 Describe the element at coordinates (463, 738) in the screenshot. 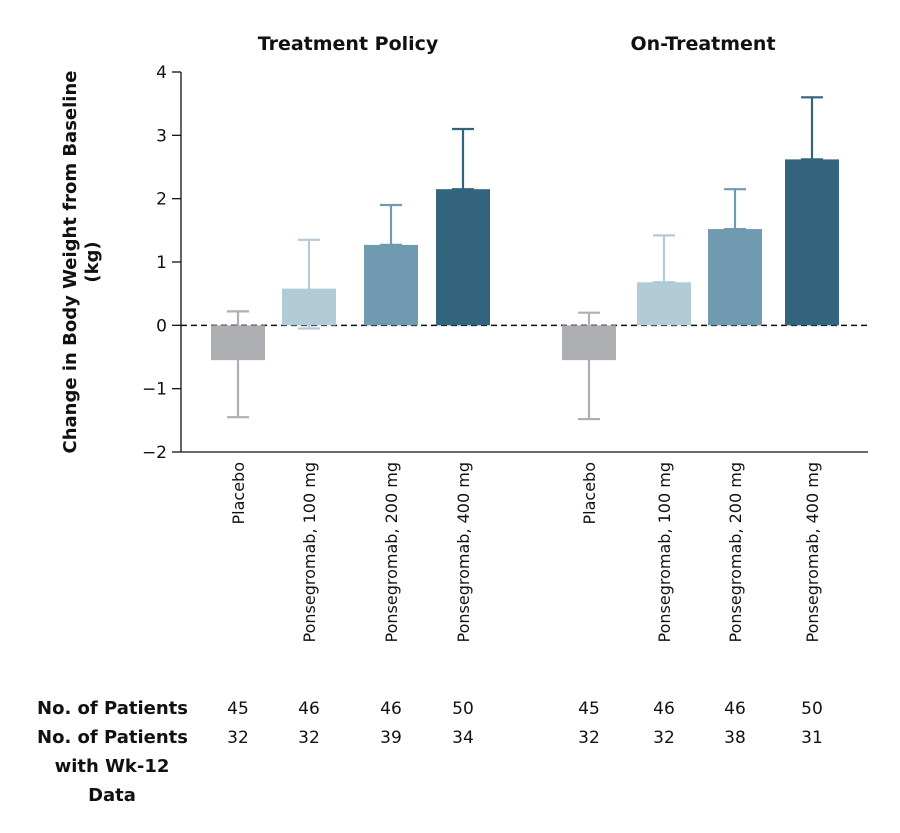

I see `patient-count: 34` at that location.